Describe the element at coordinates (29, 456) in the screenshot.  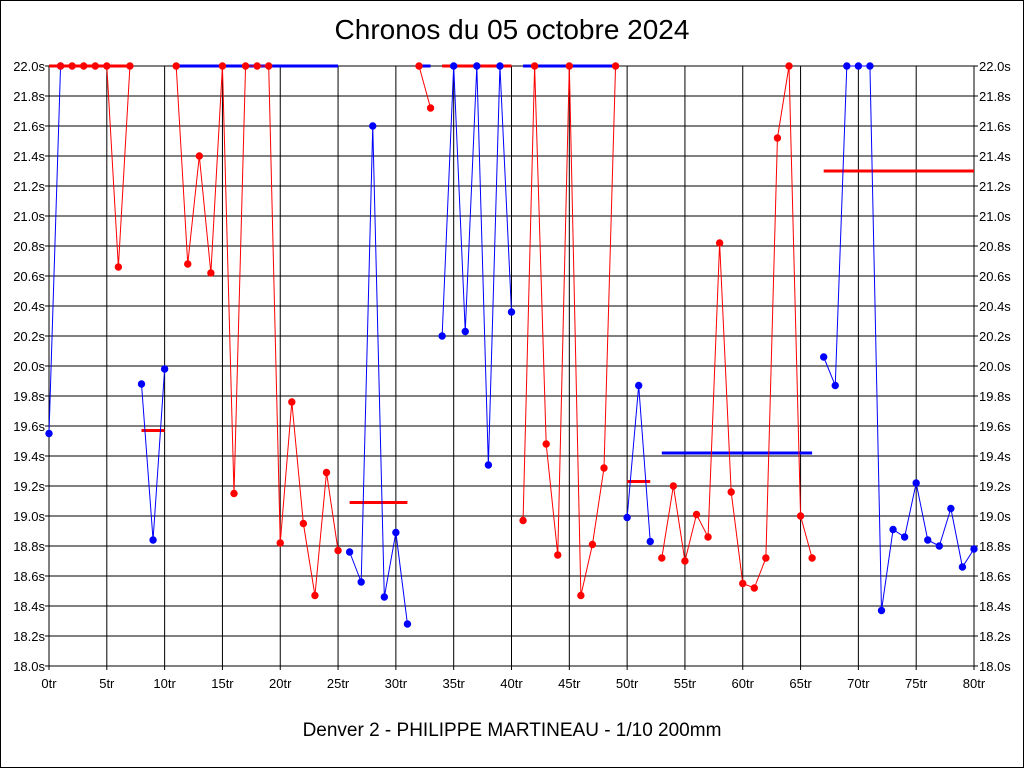
I see `y-tick-label-left: 19.4s` at that location.